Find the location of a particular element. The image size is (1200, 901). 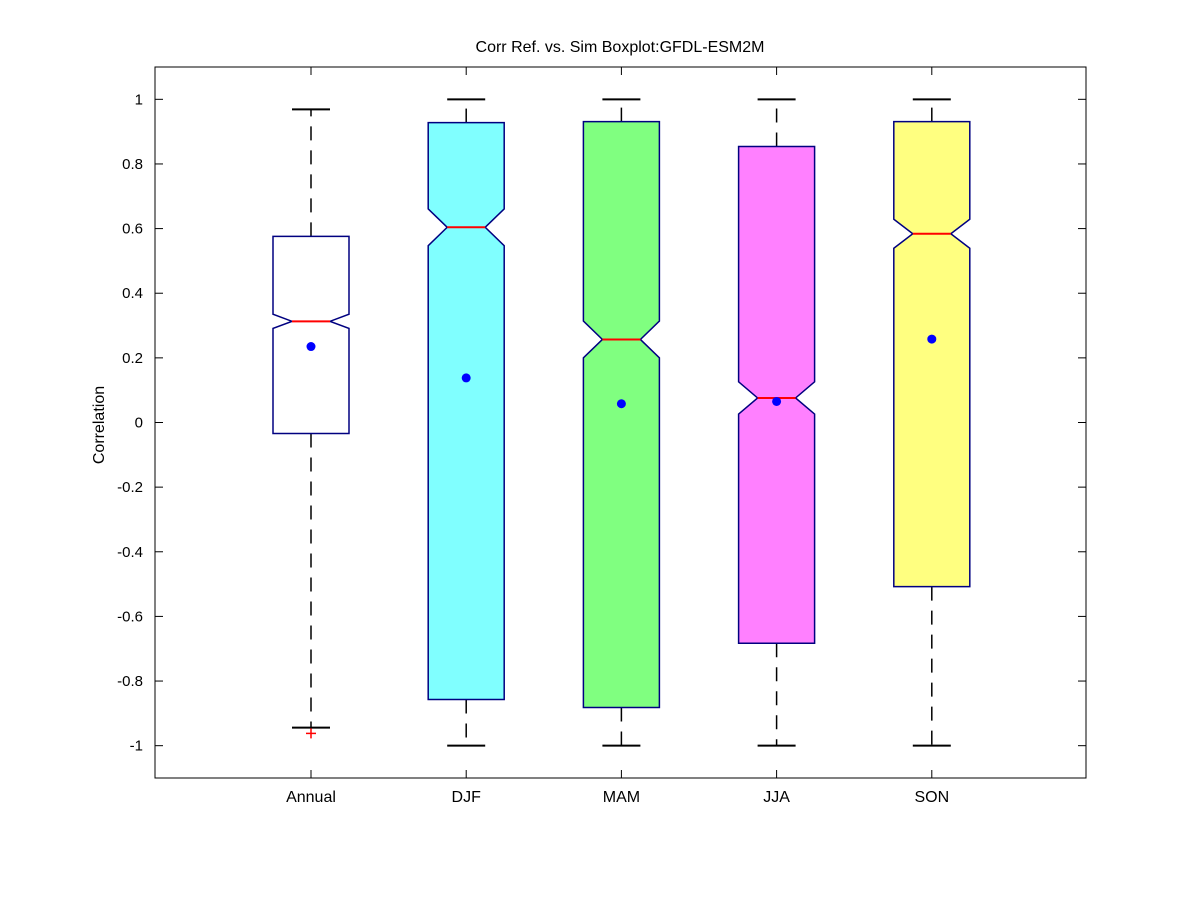

box-son is located at coordinates (932, 422).